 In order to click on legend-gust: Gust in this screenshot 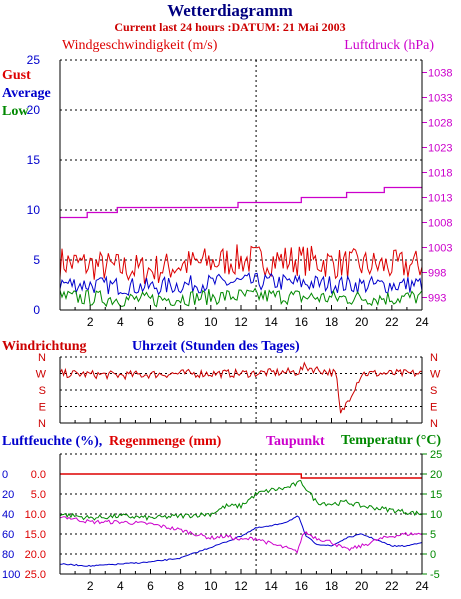, I will do `click(16, 75)`.